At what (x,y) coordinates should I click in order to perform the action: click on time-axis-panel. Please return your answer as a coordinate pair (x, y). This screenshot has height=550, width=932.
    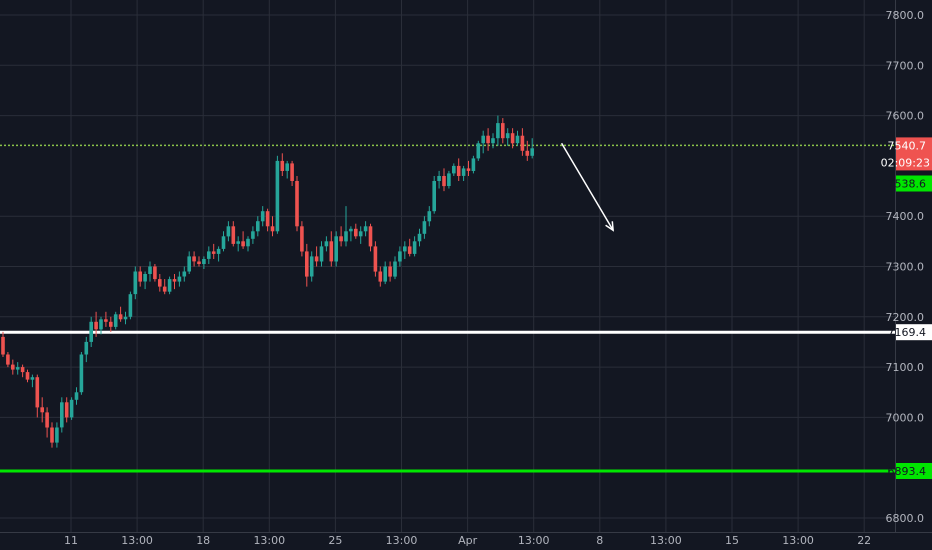
    Looking at the image, I should click on (466, 541).